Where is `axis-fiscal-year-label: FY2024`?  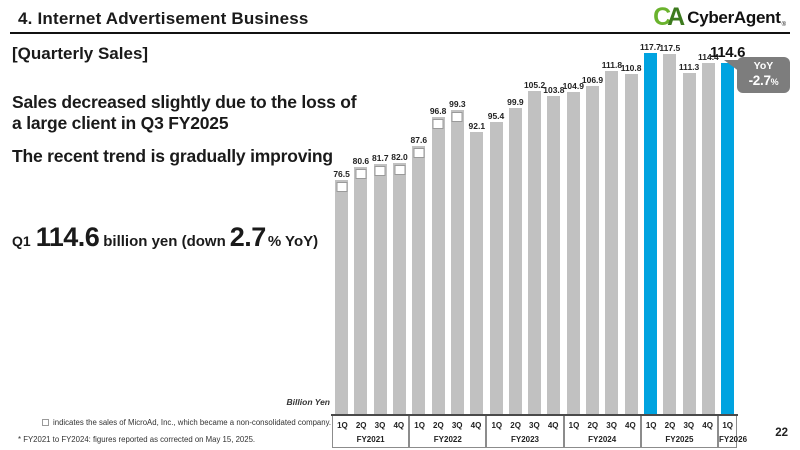 axis-fiscal-year-label: FY2024 is located at coordinates (602, 439).